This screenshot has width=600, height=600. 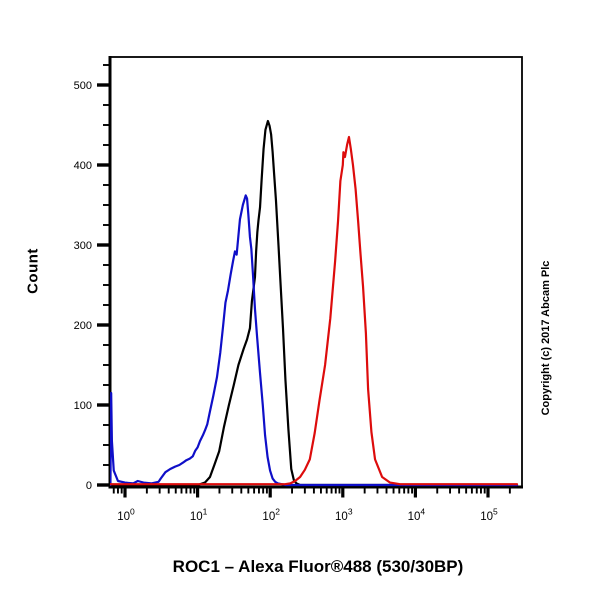 I want to click on x-tick-label: 10⁴, so click(x=417, y=515).